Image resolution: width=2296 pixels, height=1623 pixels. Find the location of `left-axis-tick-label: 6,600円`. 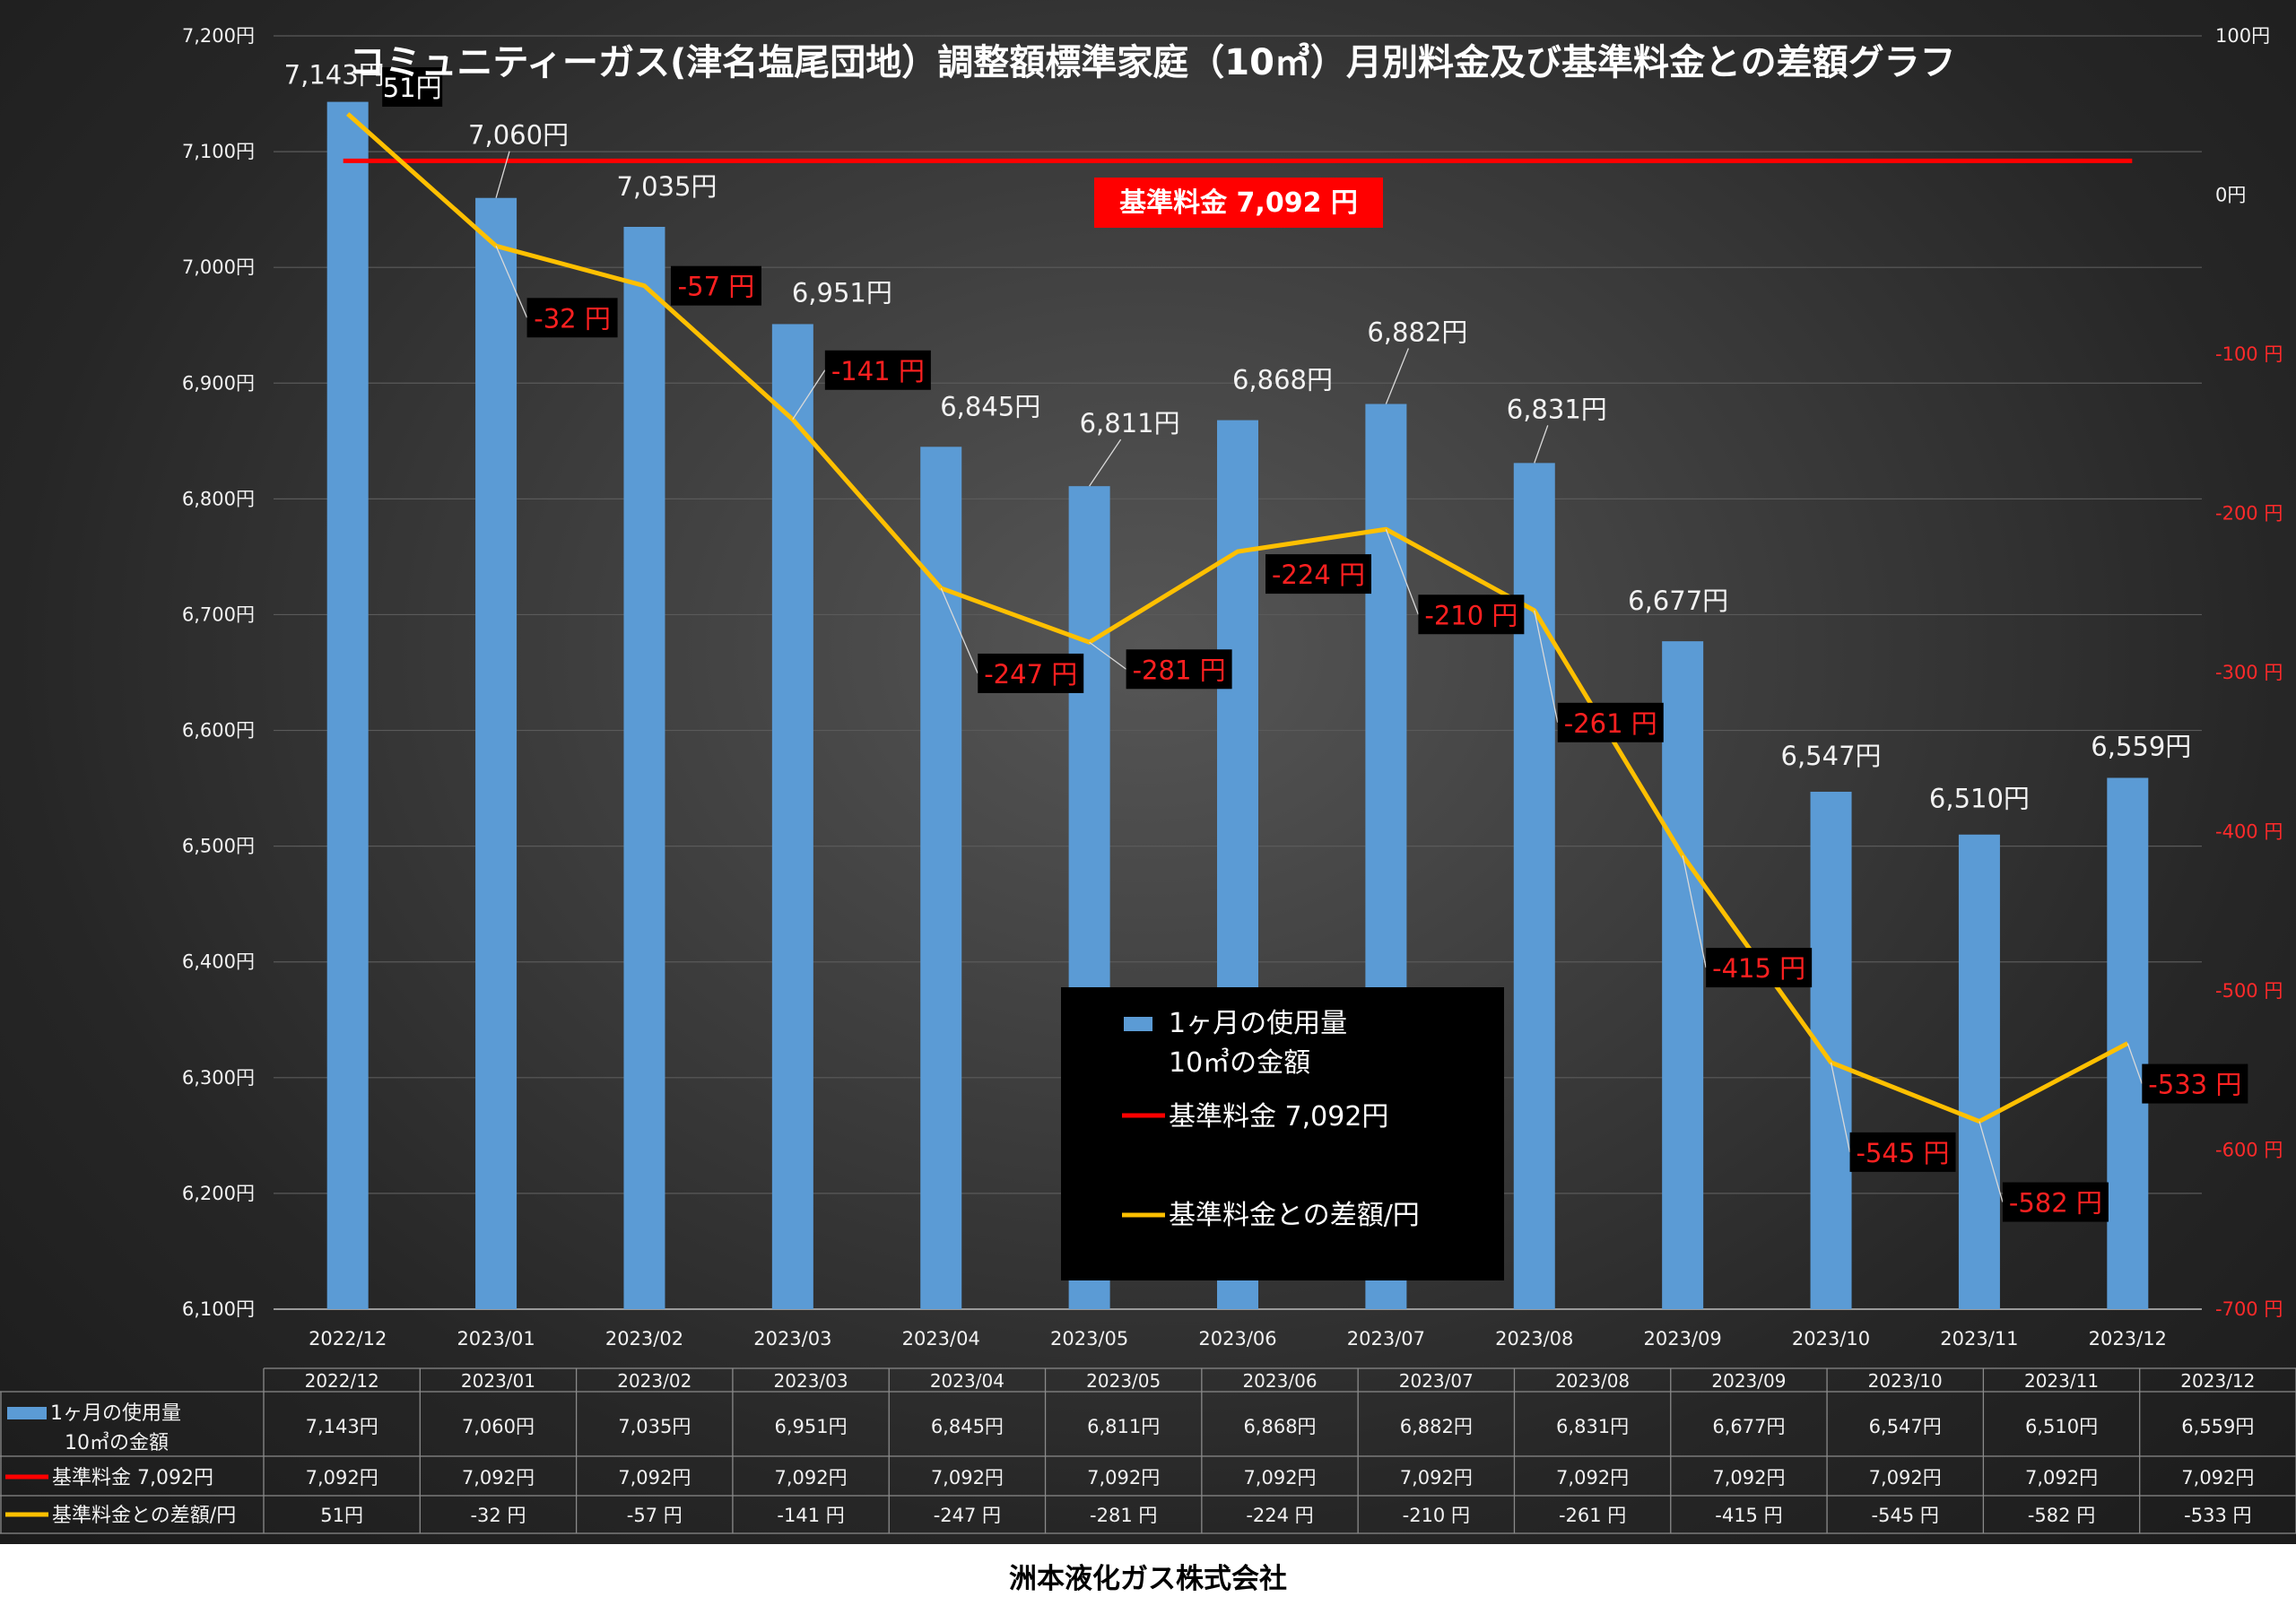

left-axis-tick-label: 6,600円 is located at coordinates (218, 731).